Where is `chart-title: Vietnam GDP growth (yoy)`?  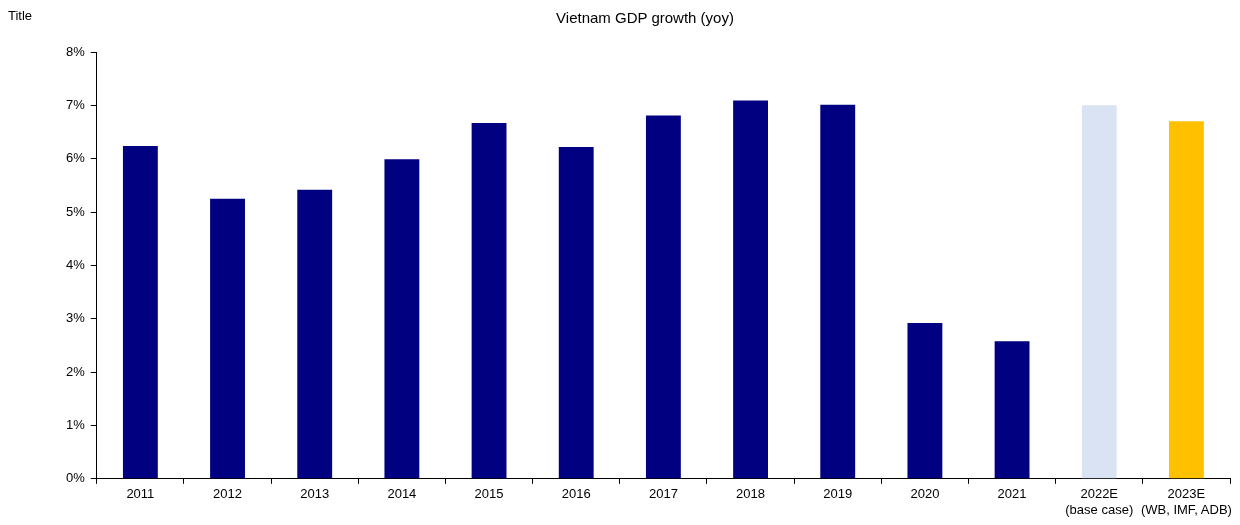 chart-title: Vietnam GDP growth (yoy) is located at coordinates (645, 18).